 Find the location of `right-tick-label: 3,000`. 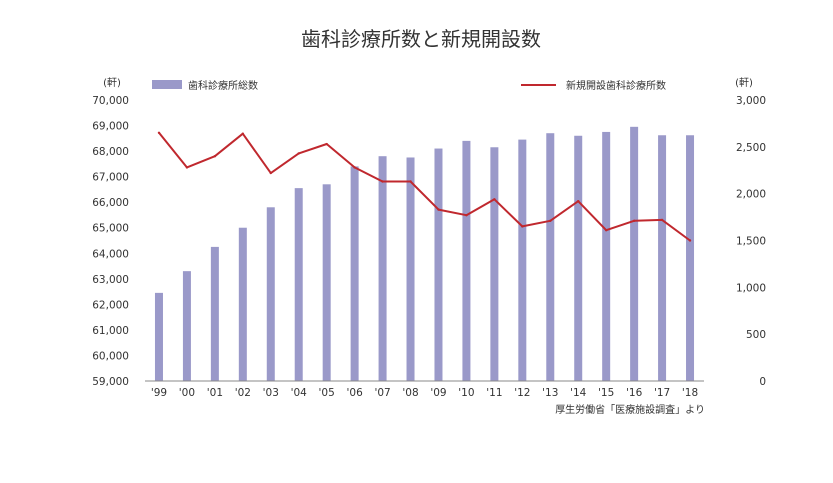

right-tick-label: 3,000 is located at coordinates (751, 101).